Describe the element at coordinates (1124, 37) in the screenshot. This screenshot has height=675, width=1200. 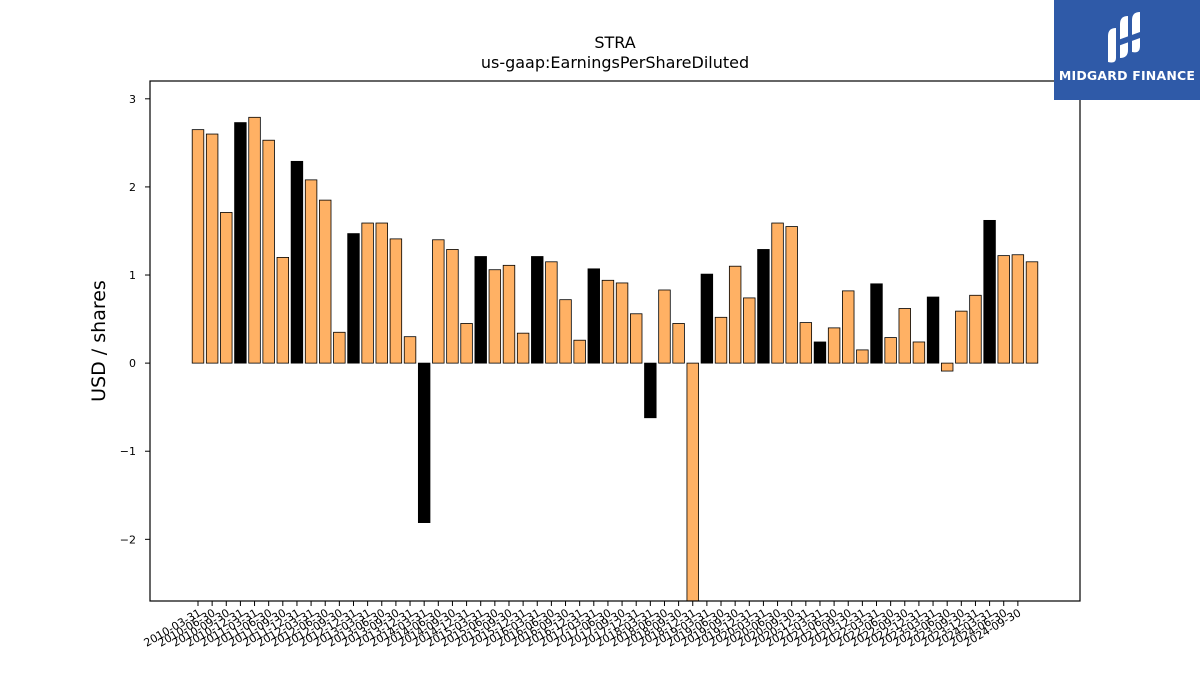
I see `midgard-finance-logo-icon` at that location.